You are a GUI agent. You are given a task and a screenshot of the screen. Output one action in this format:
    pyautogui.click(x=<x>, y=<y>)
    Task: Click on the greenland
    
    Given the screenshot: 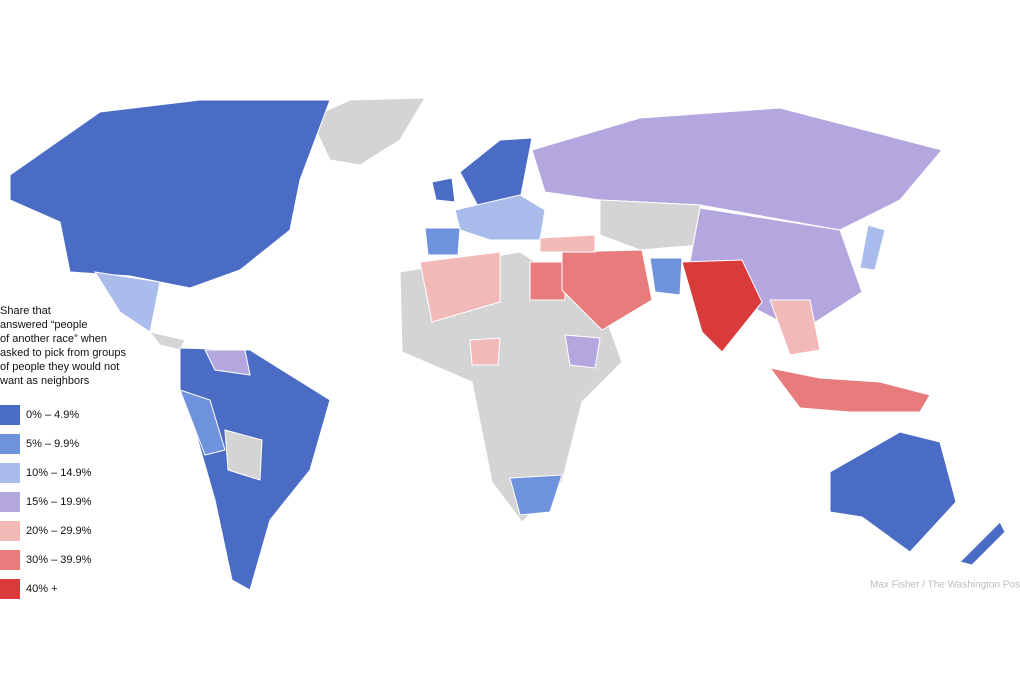 What is the action you would take?
    pyautogui.click(x=367, y=131)
    